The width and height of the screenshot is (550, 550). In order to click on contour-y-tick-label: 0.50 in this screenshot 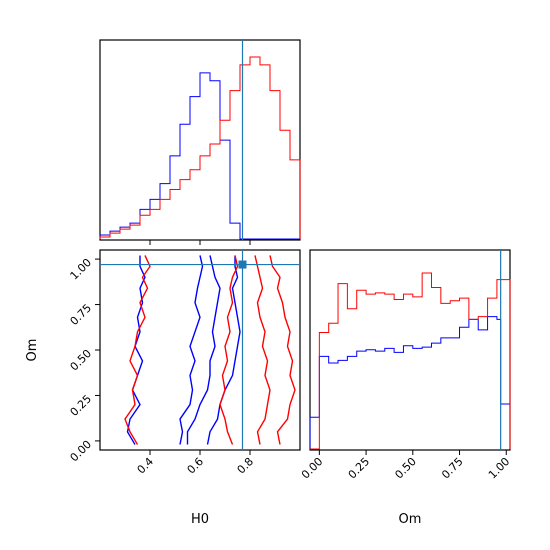, I will do `click(81, 360)`.